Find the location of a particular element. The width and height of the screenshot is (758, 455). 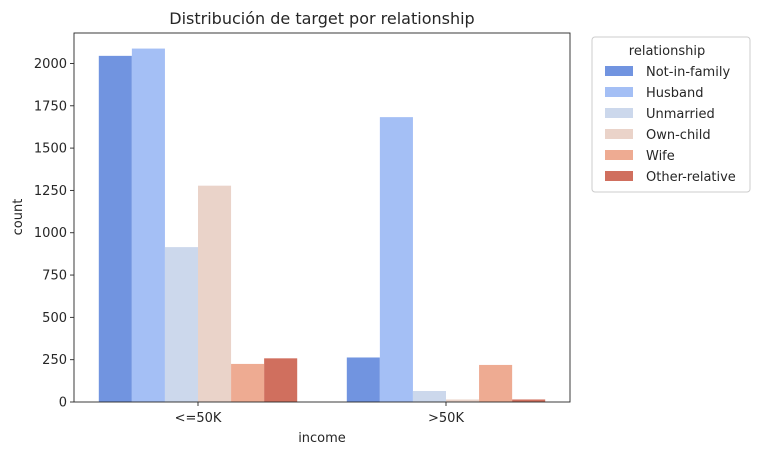

x-axis-label: income is located at coordinates (322, 438).